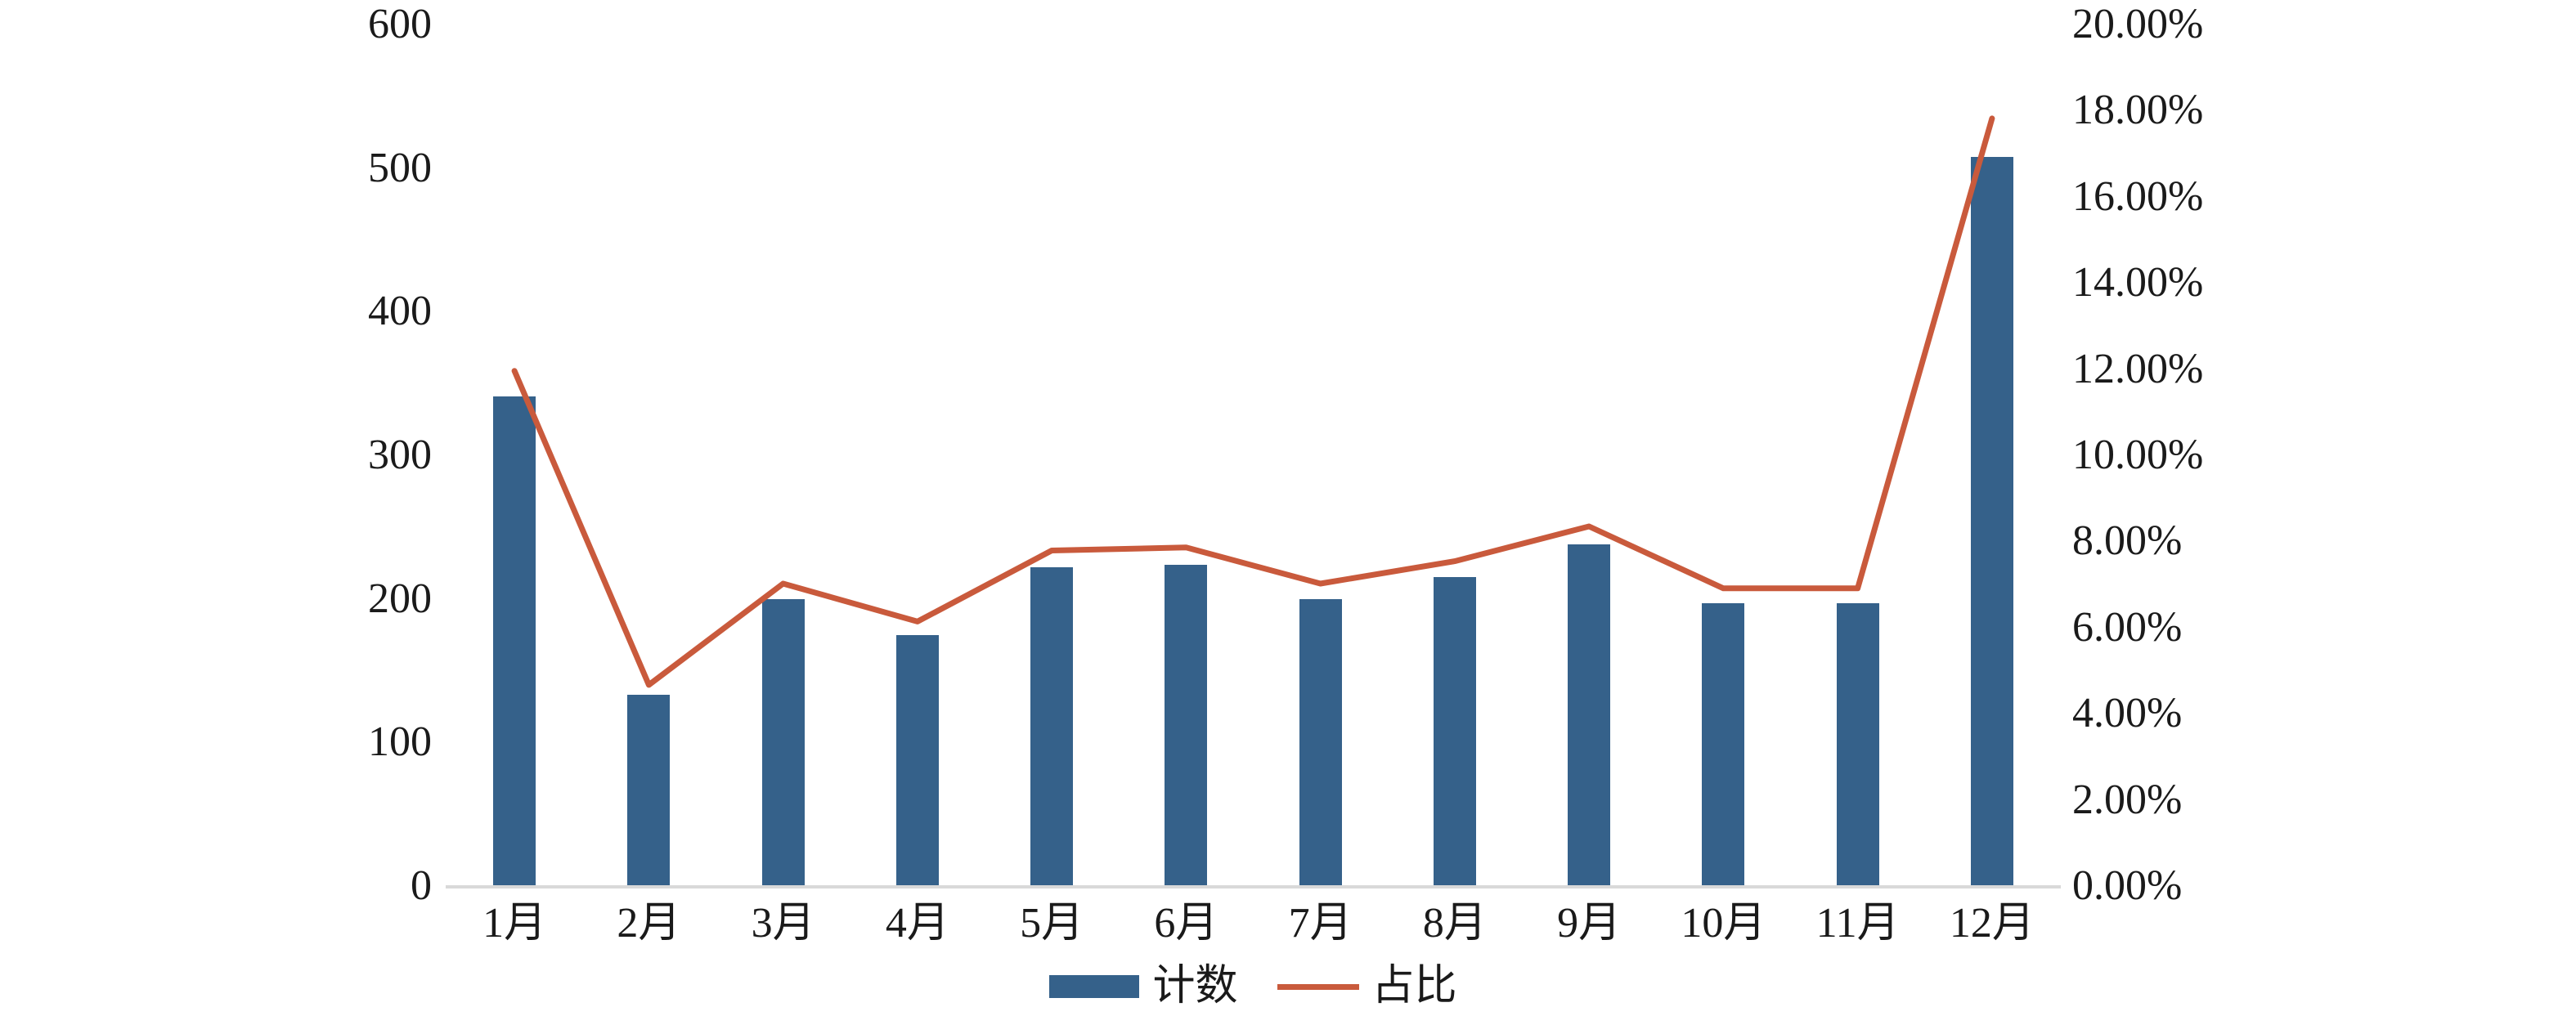  What do you see at coordinates (2127, 886) in the screenshot?
I see `right-axis-tick: 0.00%` at bounding box center [2127, 886].